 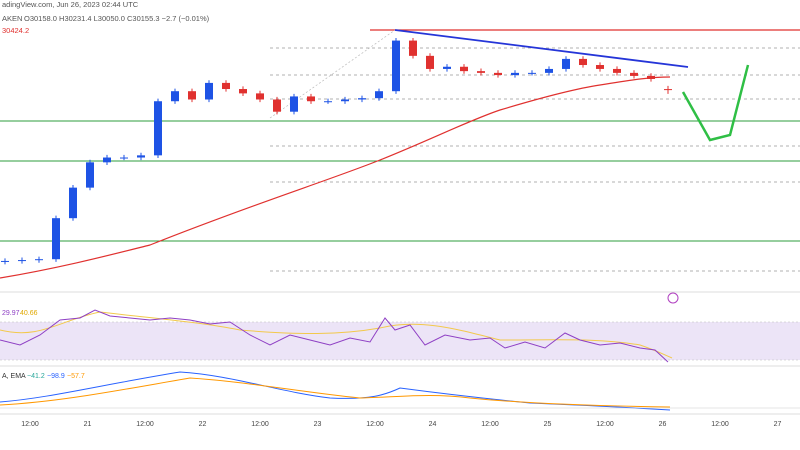 I want to click on rsi-band, so click(x=400, y=341).